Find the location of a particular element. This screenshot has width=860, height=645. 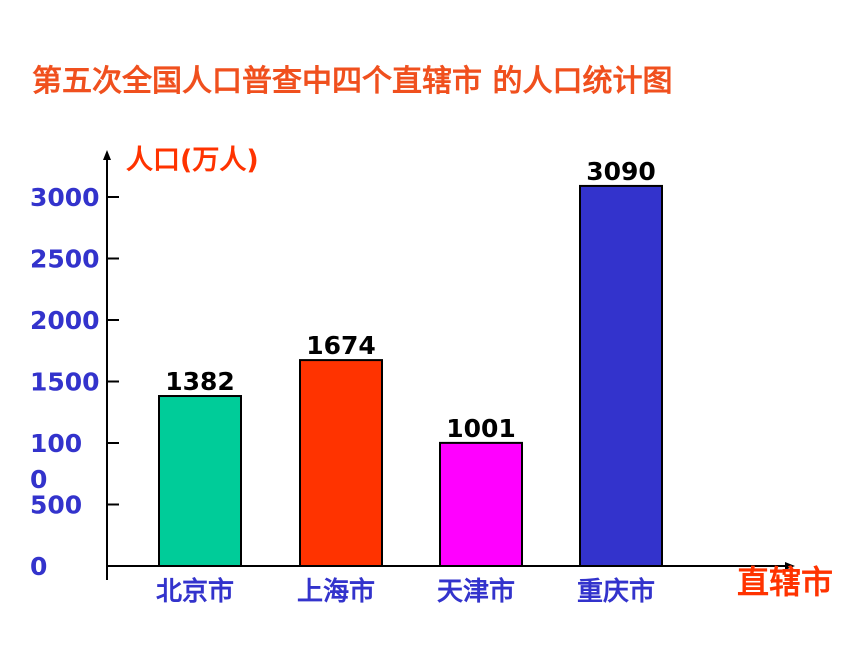

y-tick-label: 500 is located at coordinates (56, 505).